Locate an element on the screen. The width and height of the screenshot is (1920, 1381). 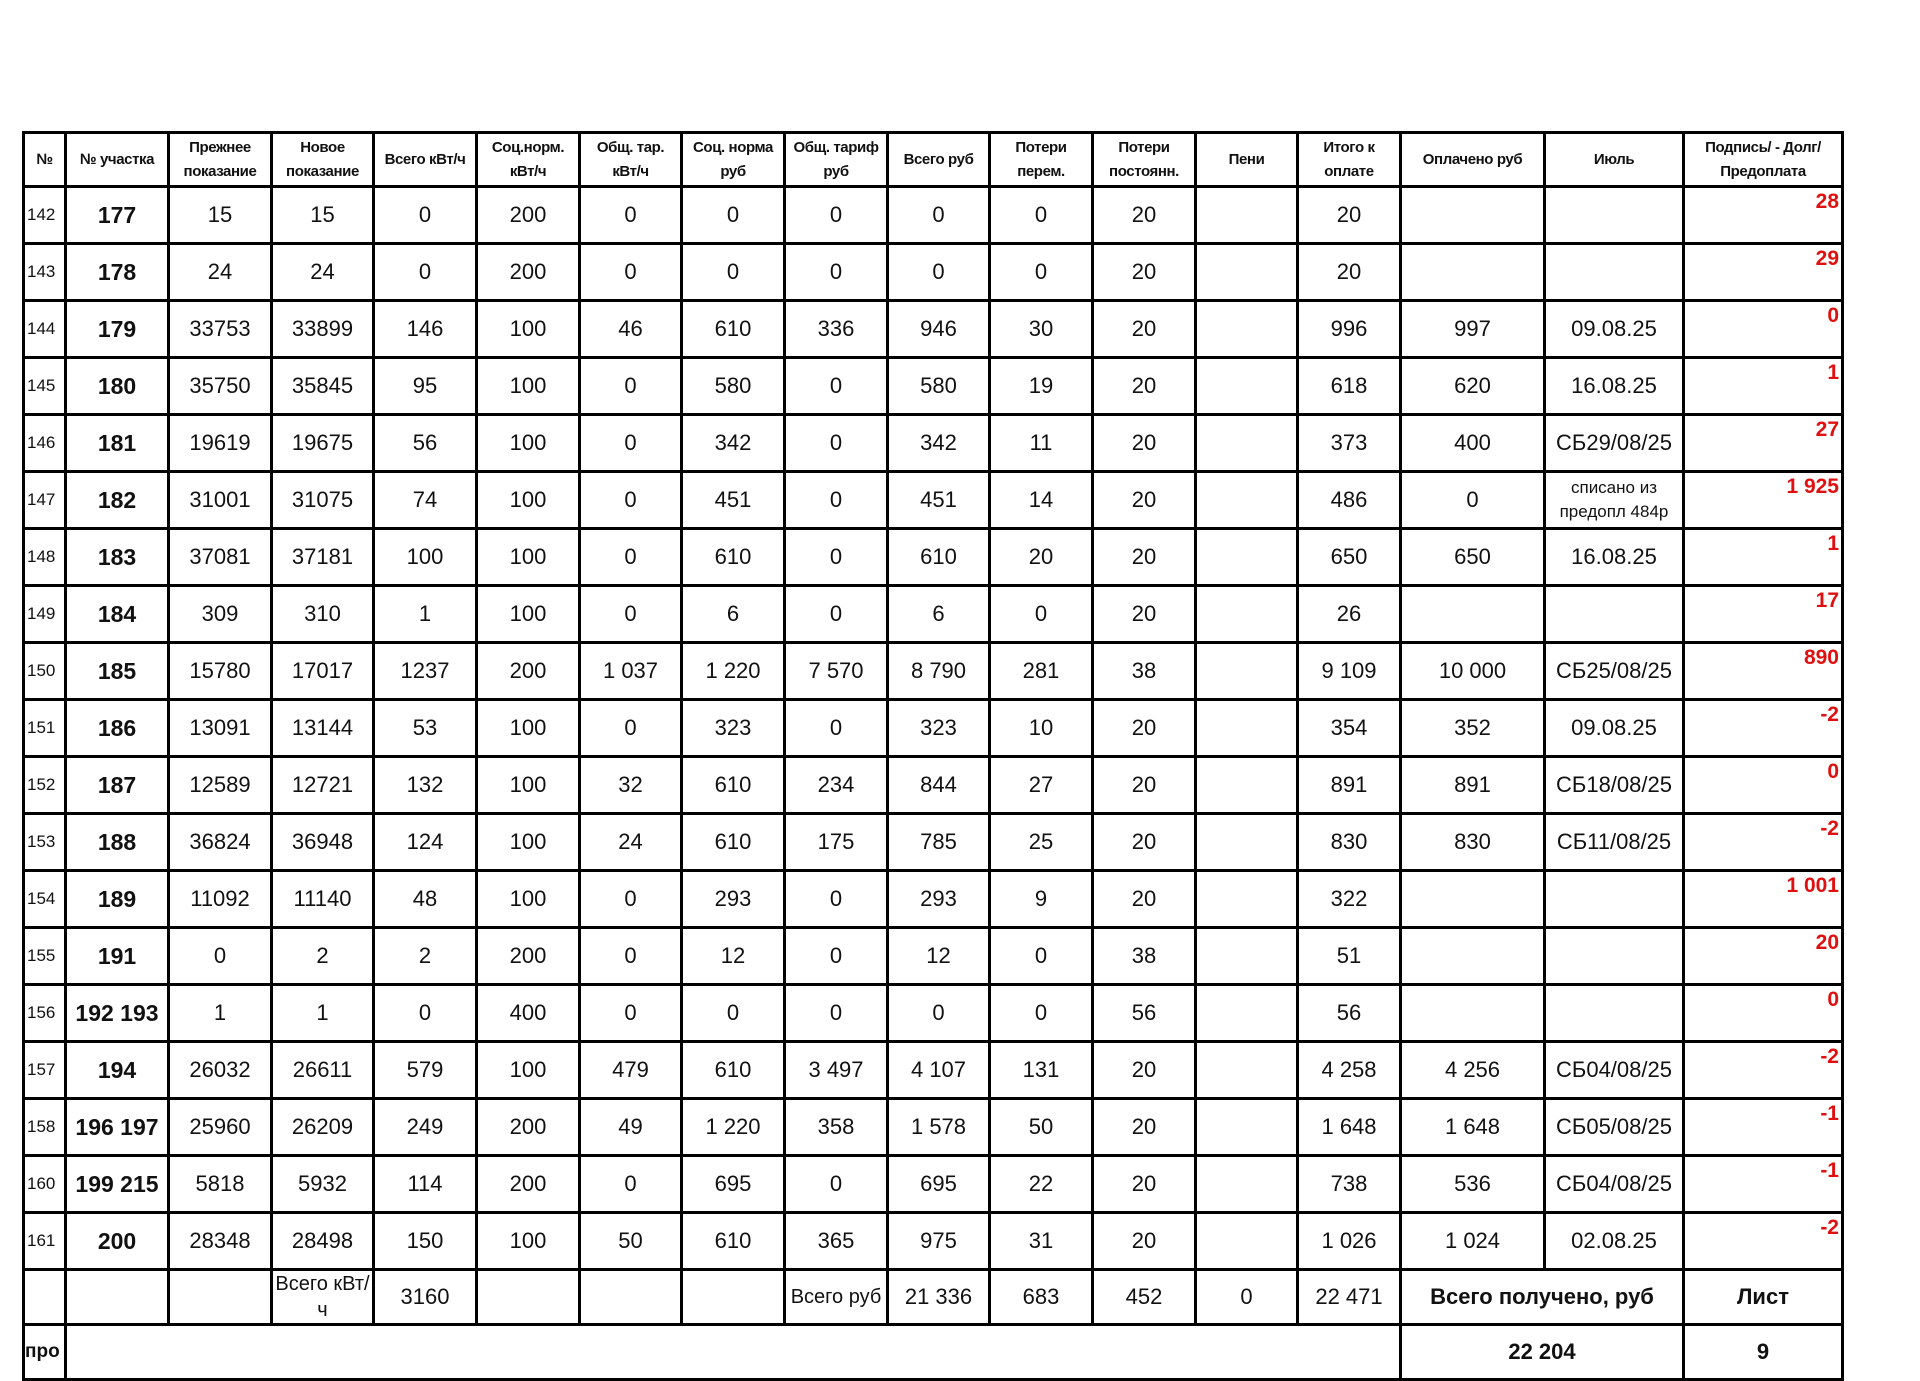
total-to-pay: 322 is located at coordinates (1349, 899).